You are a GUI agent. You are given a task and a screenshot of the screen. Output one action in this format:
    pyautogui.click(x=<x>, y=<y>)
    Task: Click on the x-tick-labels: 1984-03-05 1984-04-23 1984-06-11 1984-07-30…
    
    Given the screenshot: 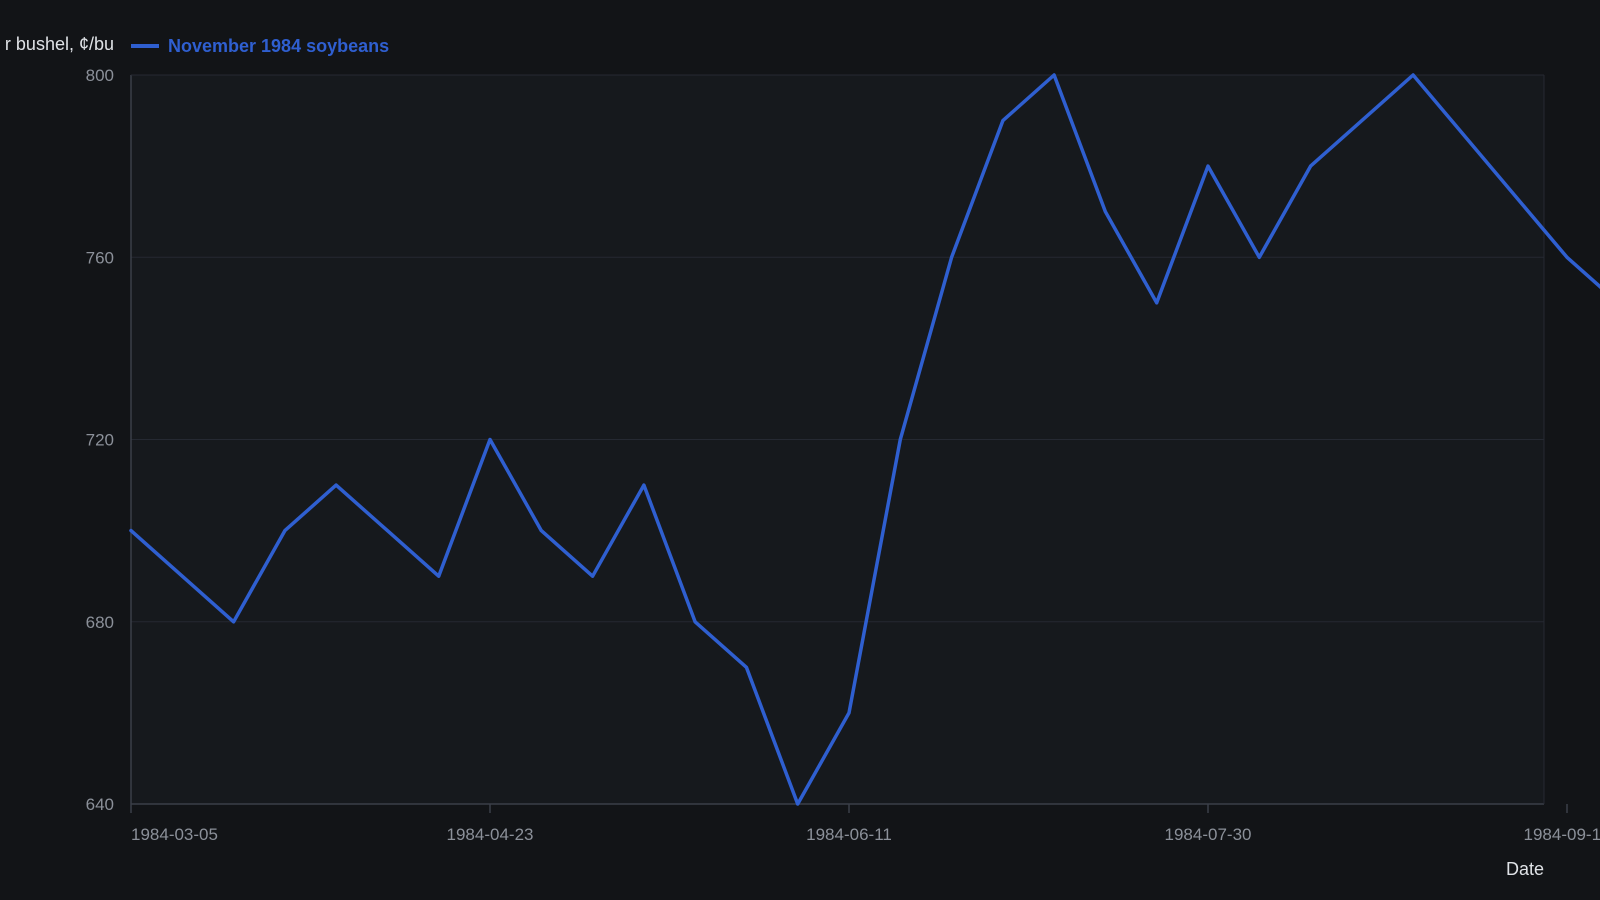 What is the action you would take?
    pyautogui.click(x=865, y=824)
    